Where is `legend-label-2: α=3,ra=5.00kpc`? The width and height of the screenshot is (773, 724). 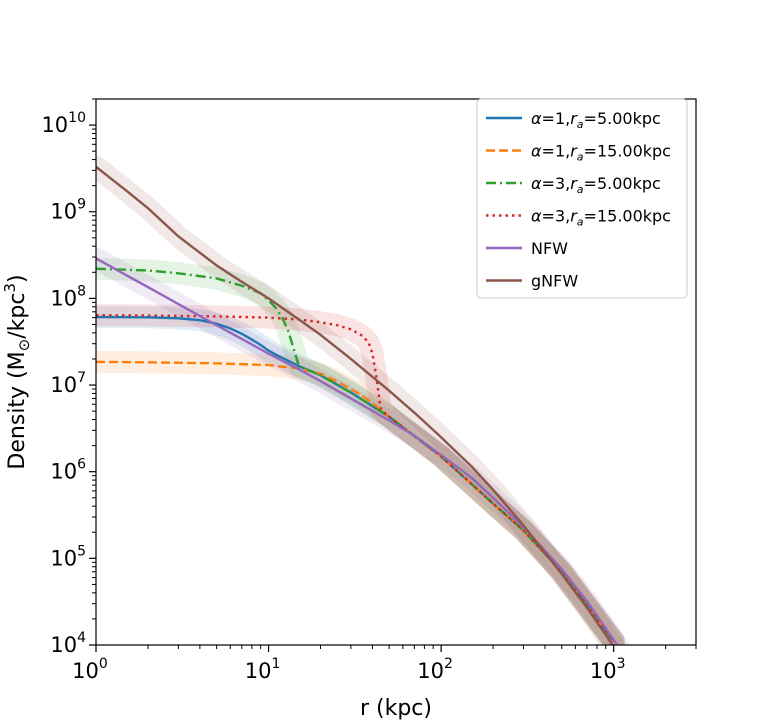 legend-label-2: α=3,ra=5.00kpc is located at coordinates (596, 185).